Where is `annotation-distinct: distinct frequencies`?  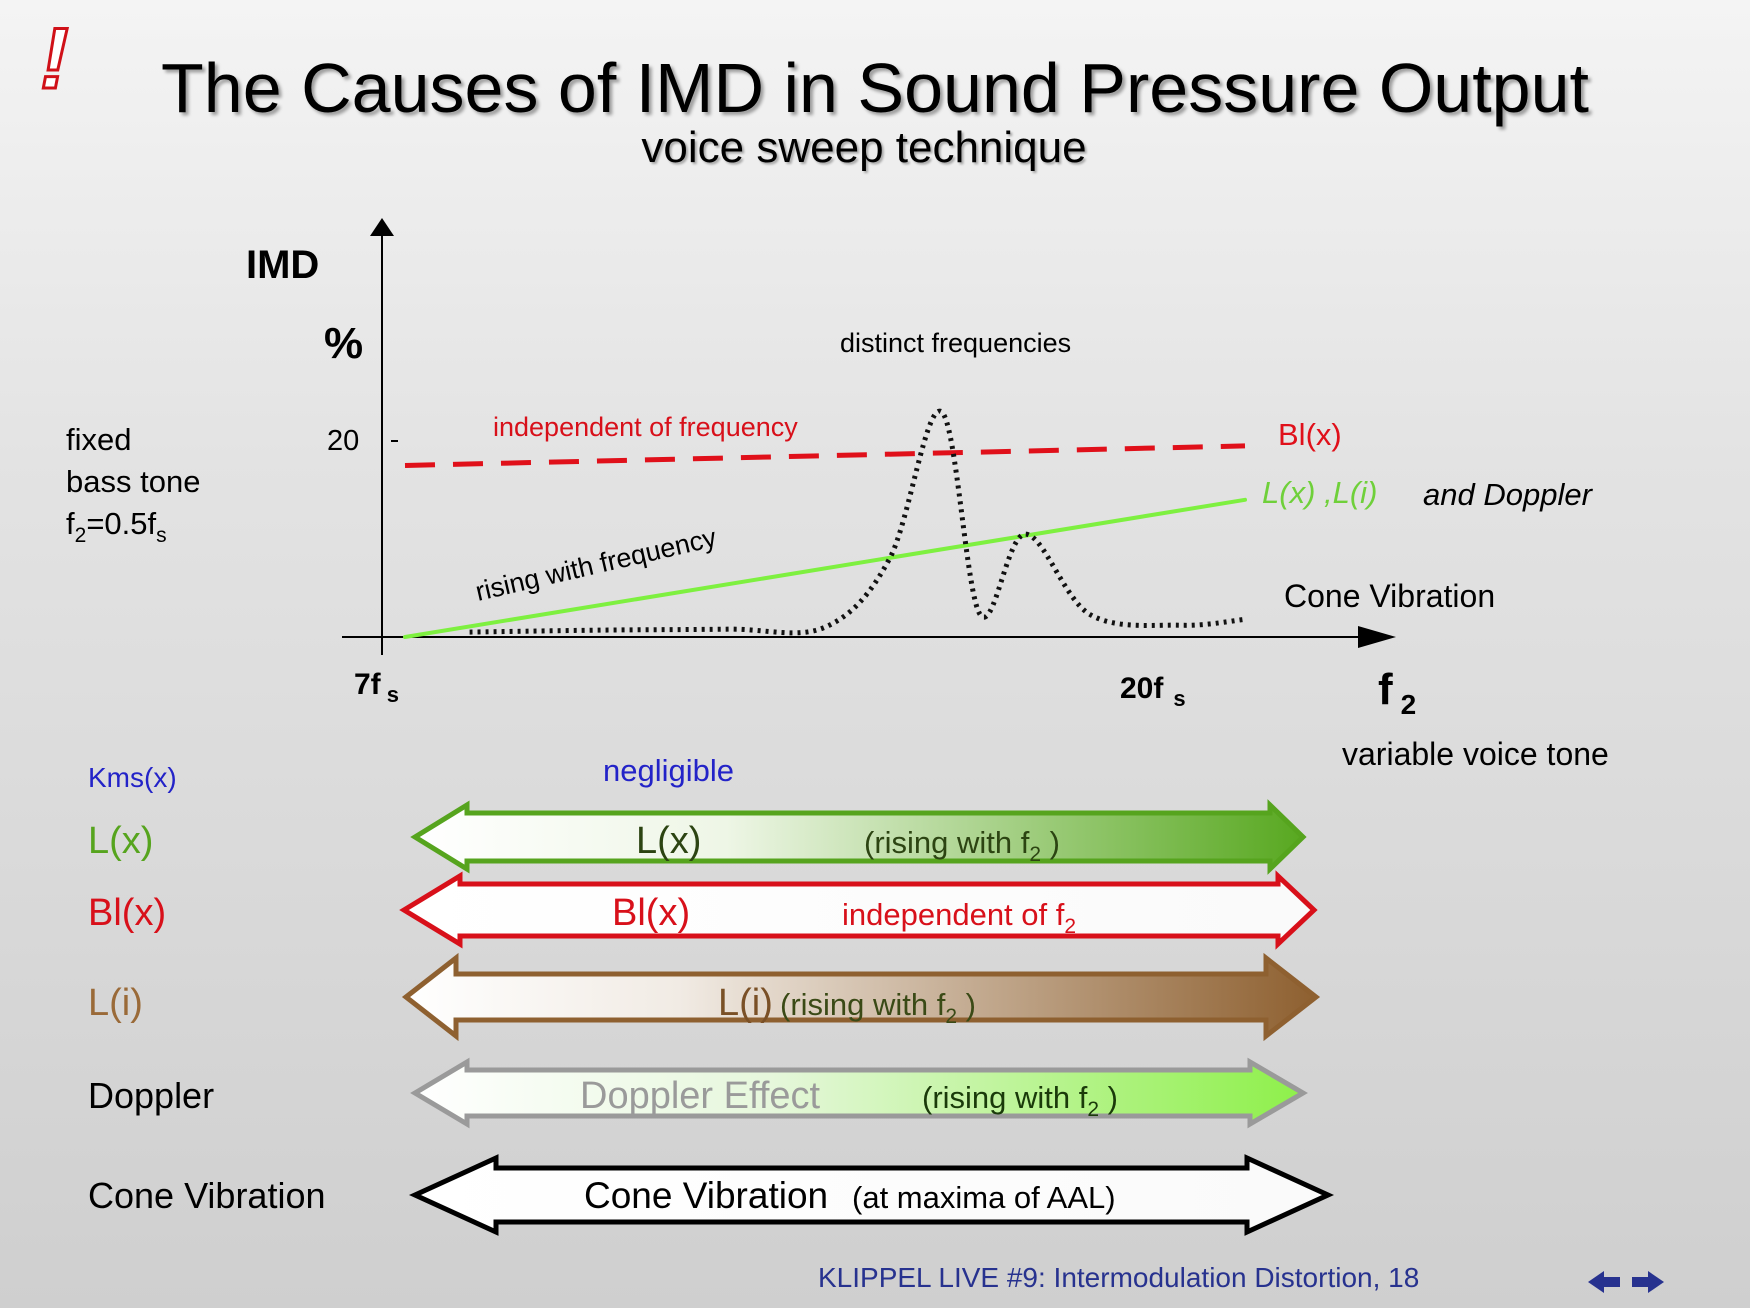
annotation-distinct: distinct frequencies is located at coordinates (955, 343).